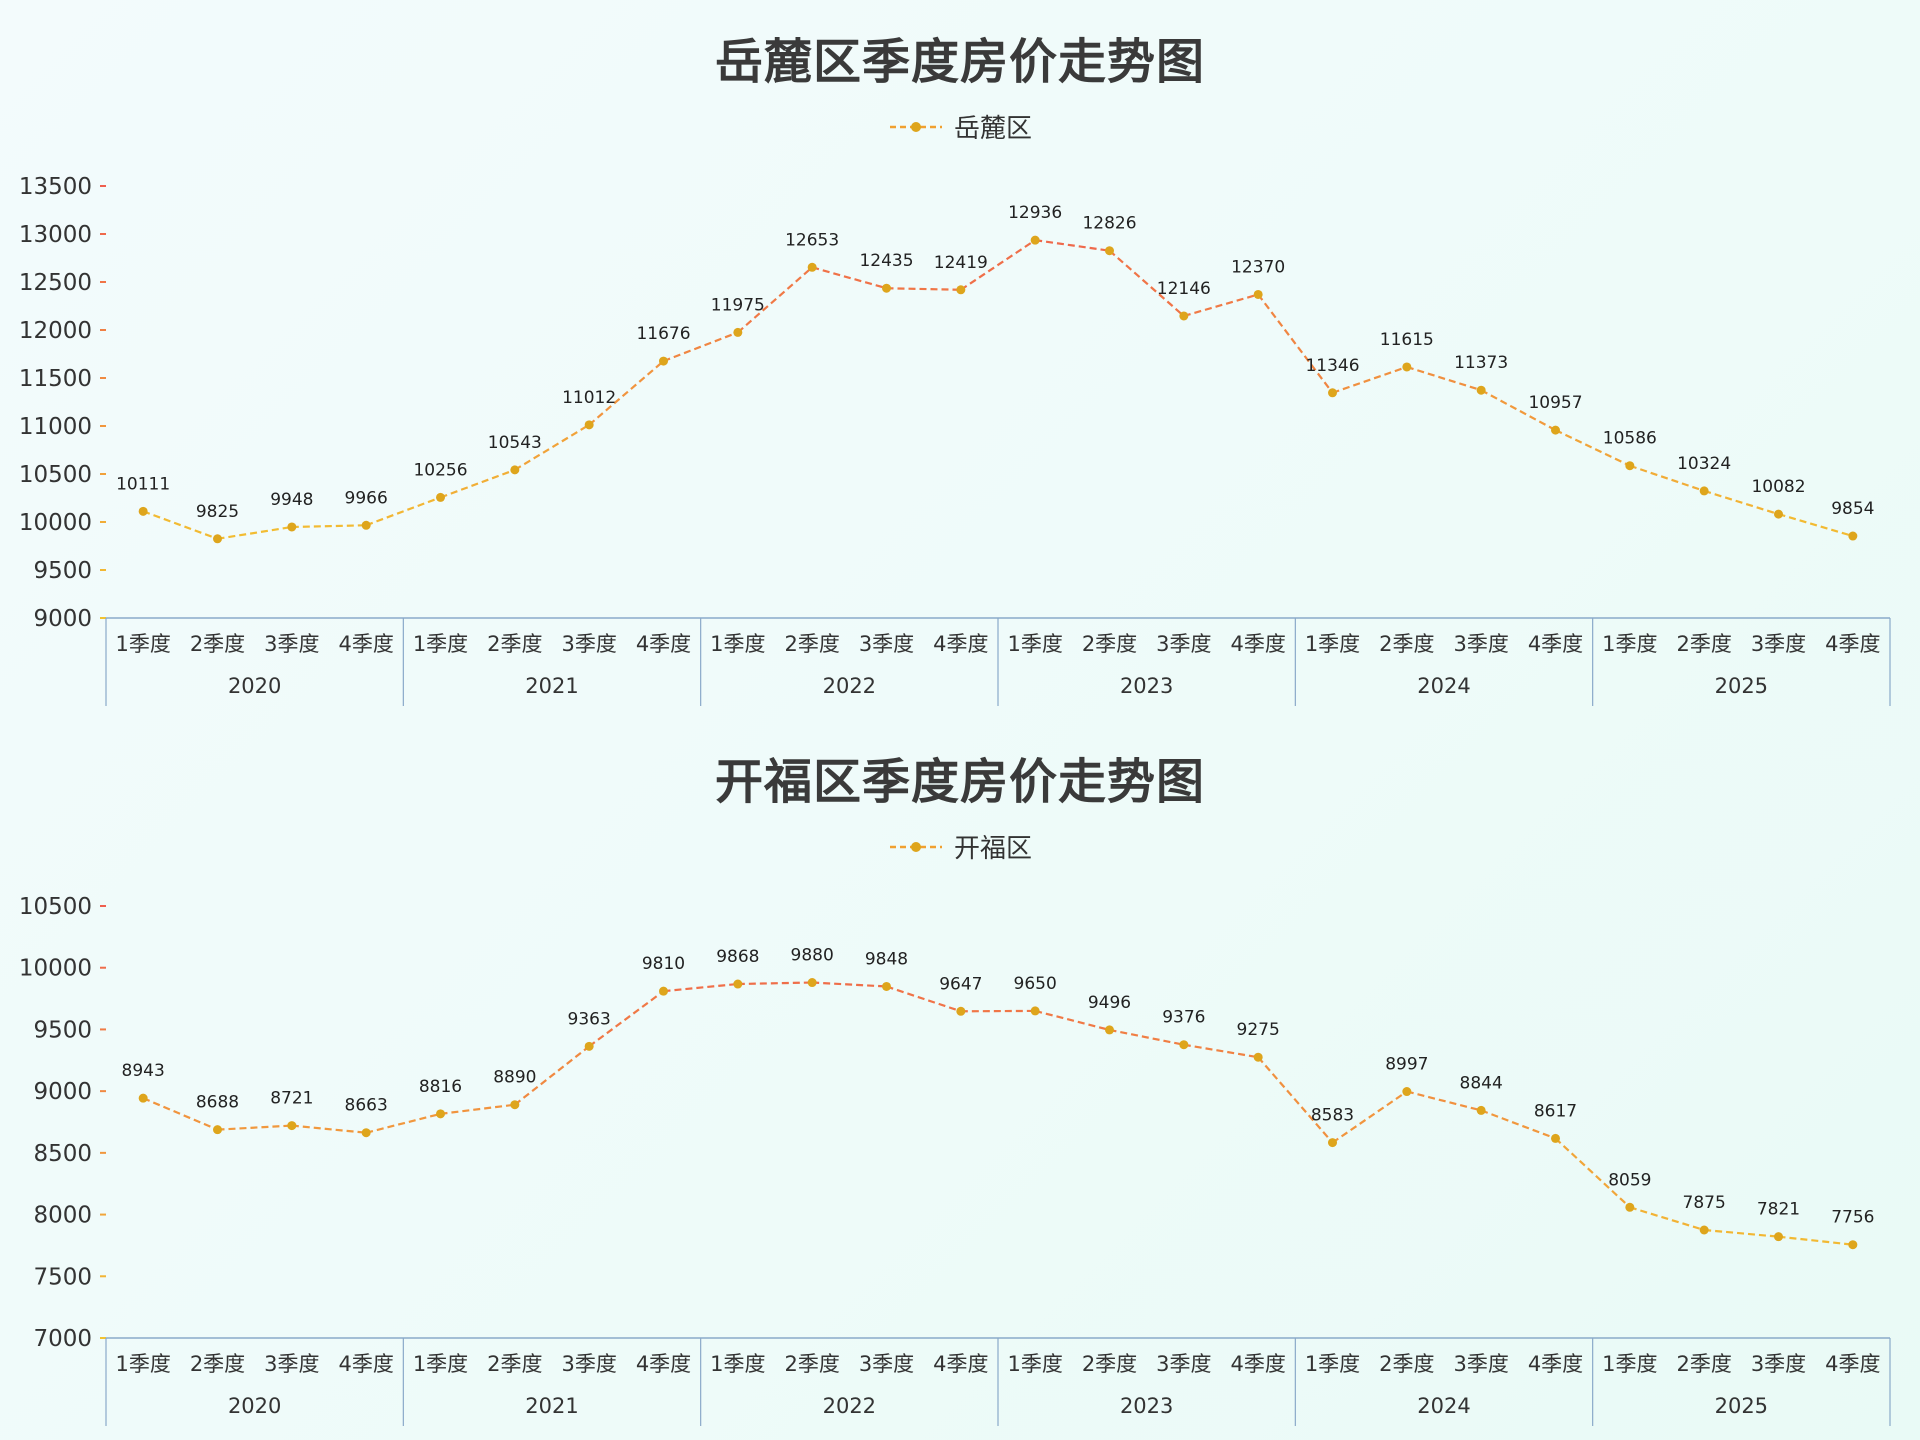 This screenshot has width=1920, height=1440. I want to click on data-label: 9848, so click(886, 959).